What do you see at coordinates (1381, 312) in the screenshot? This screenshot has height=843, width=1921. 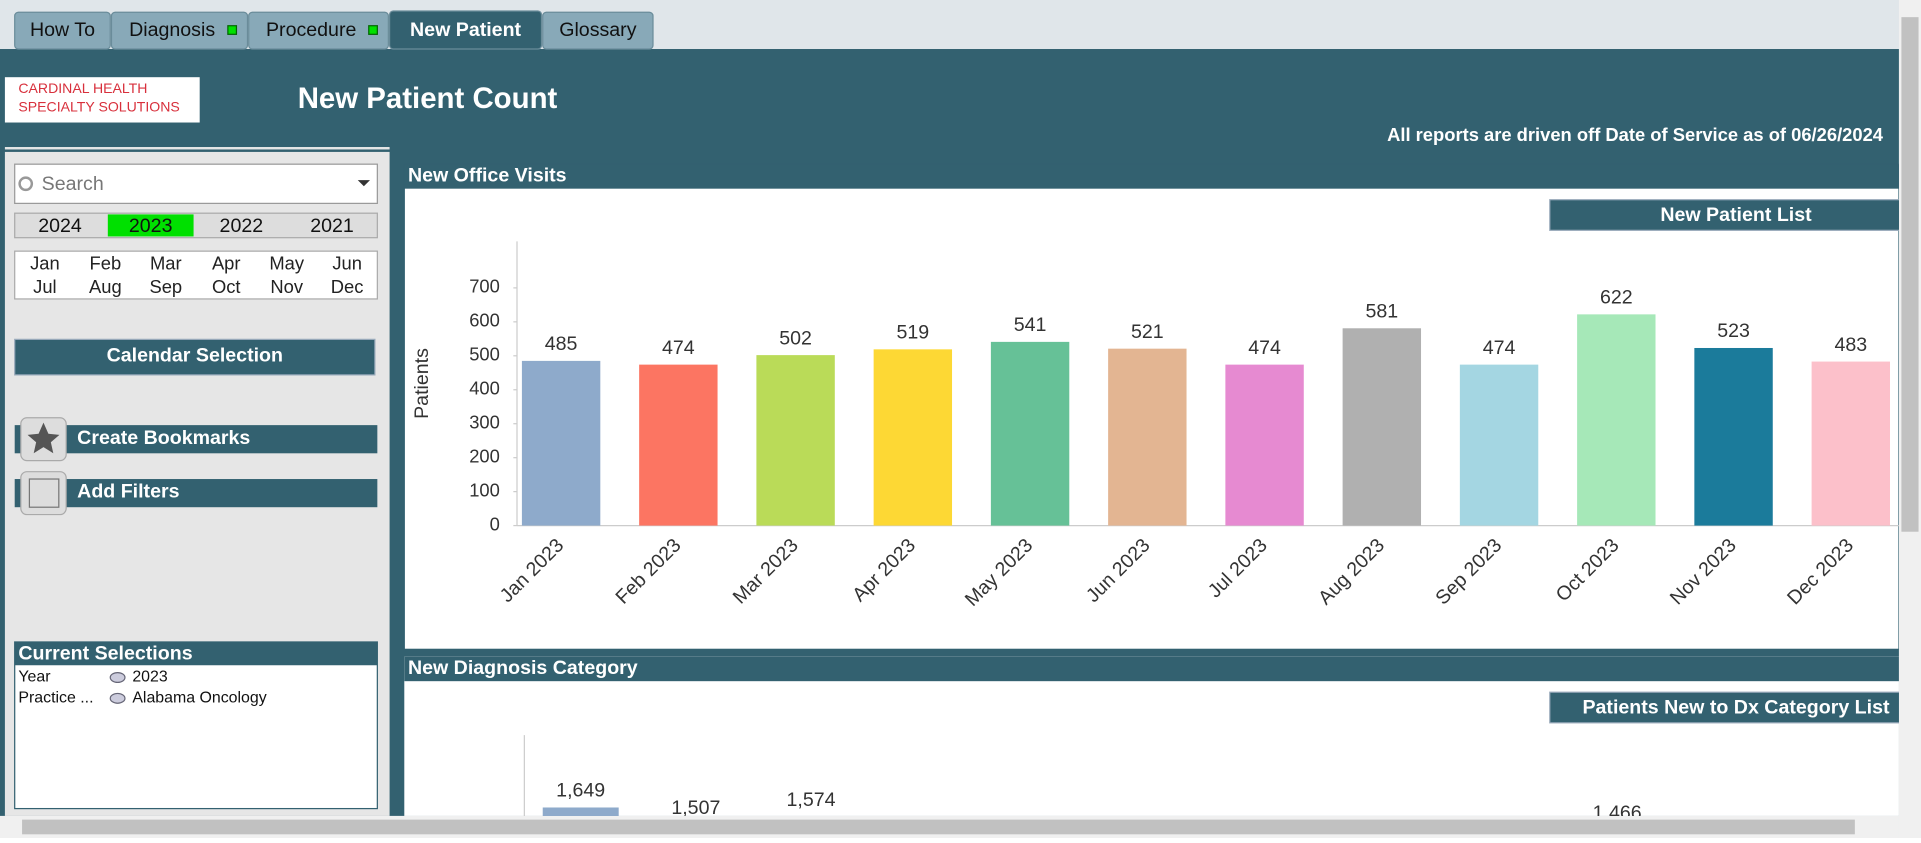 I see `value-label: 581` at bounding box center [1381, 312].